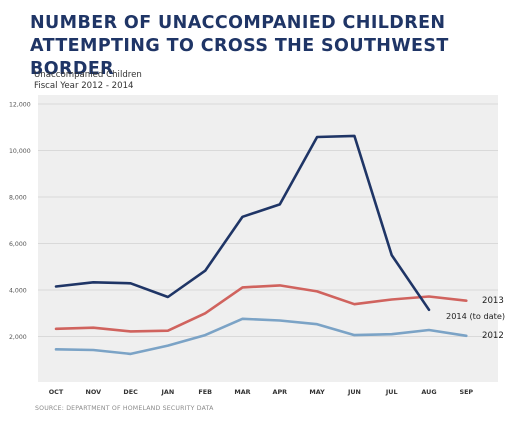  Describe the element at coordinates (493, 336) in the screenshot. I see `series-label: 2012` at that location.